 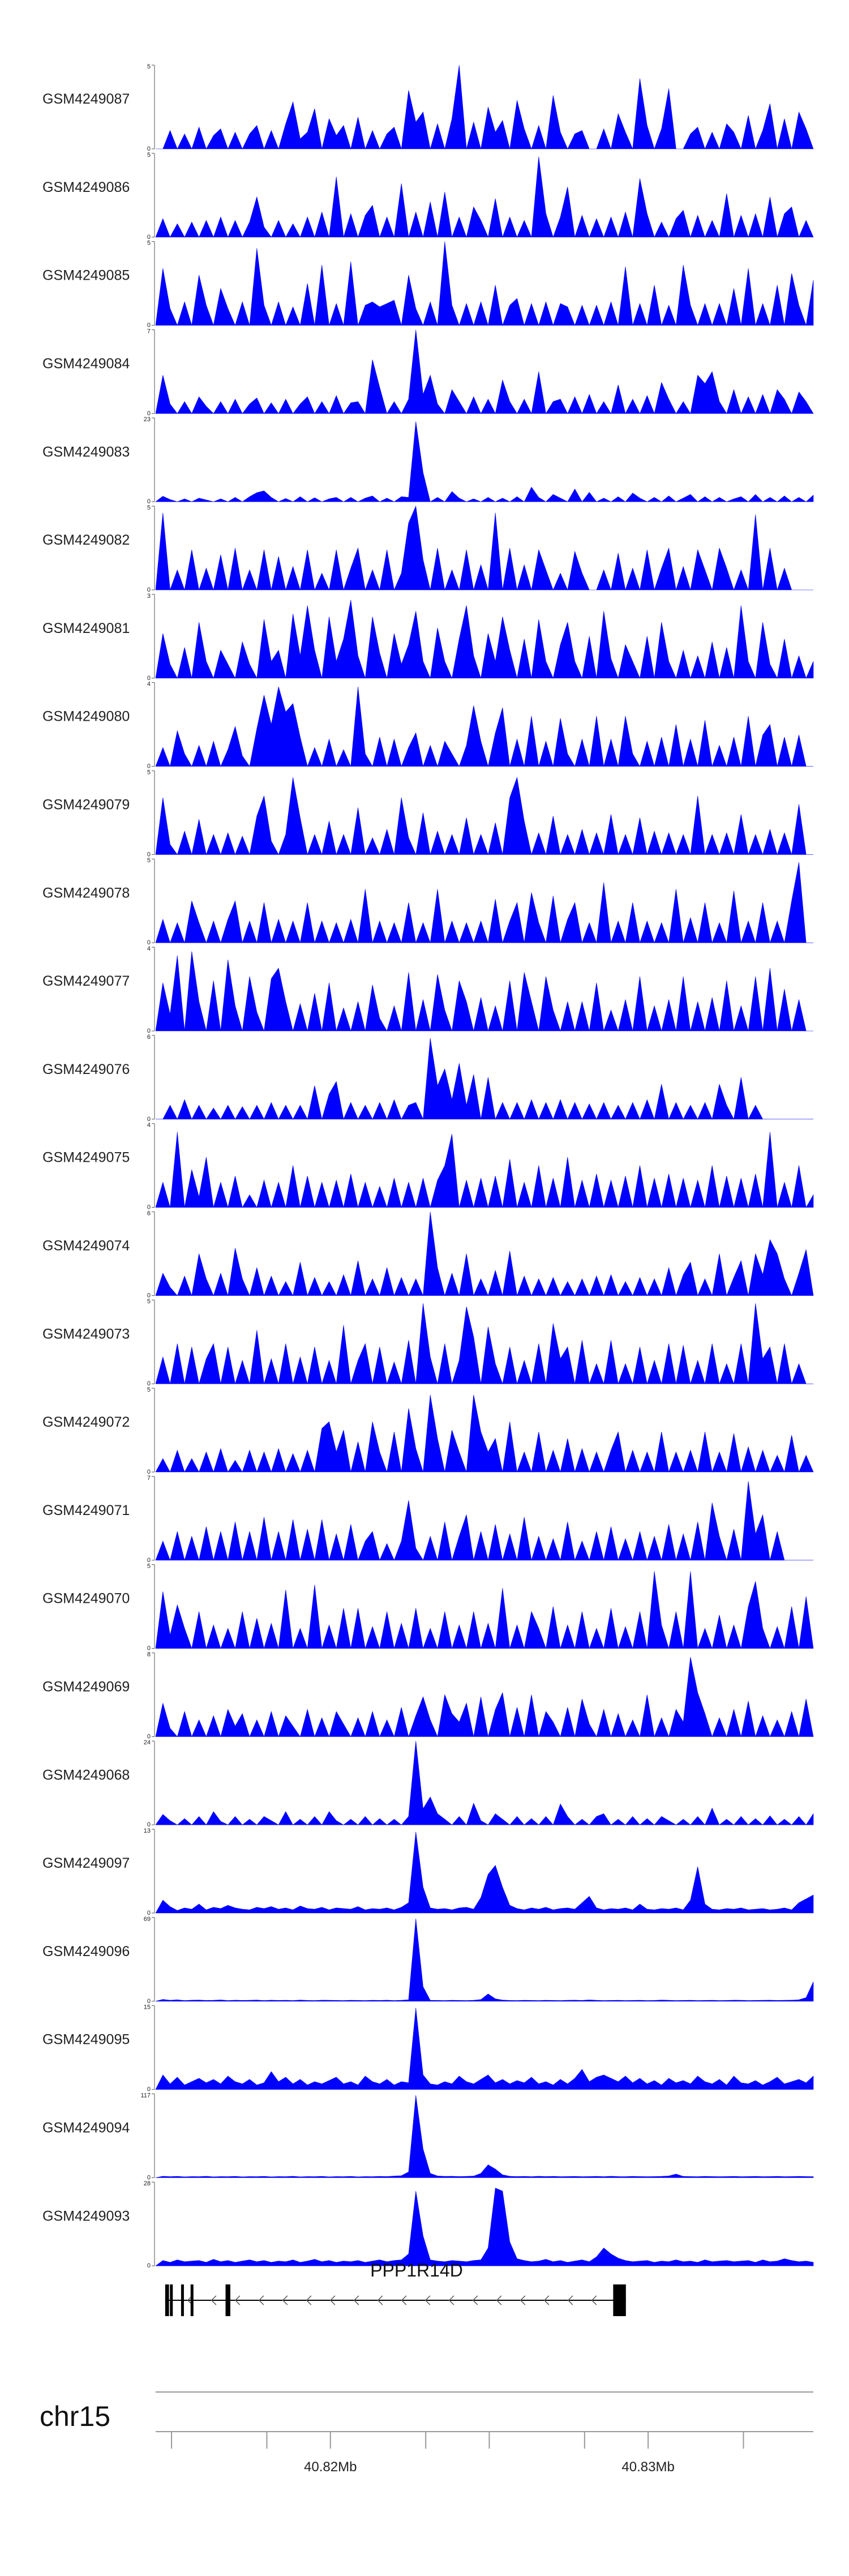 What do you see at coordinates (86, 804) in the screenshot?
I see `track-label: GSM4249079` at bounding box center [86, 804].